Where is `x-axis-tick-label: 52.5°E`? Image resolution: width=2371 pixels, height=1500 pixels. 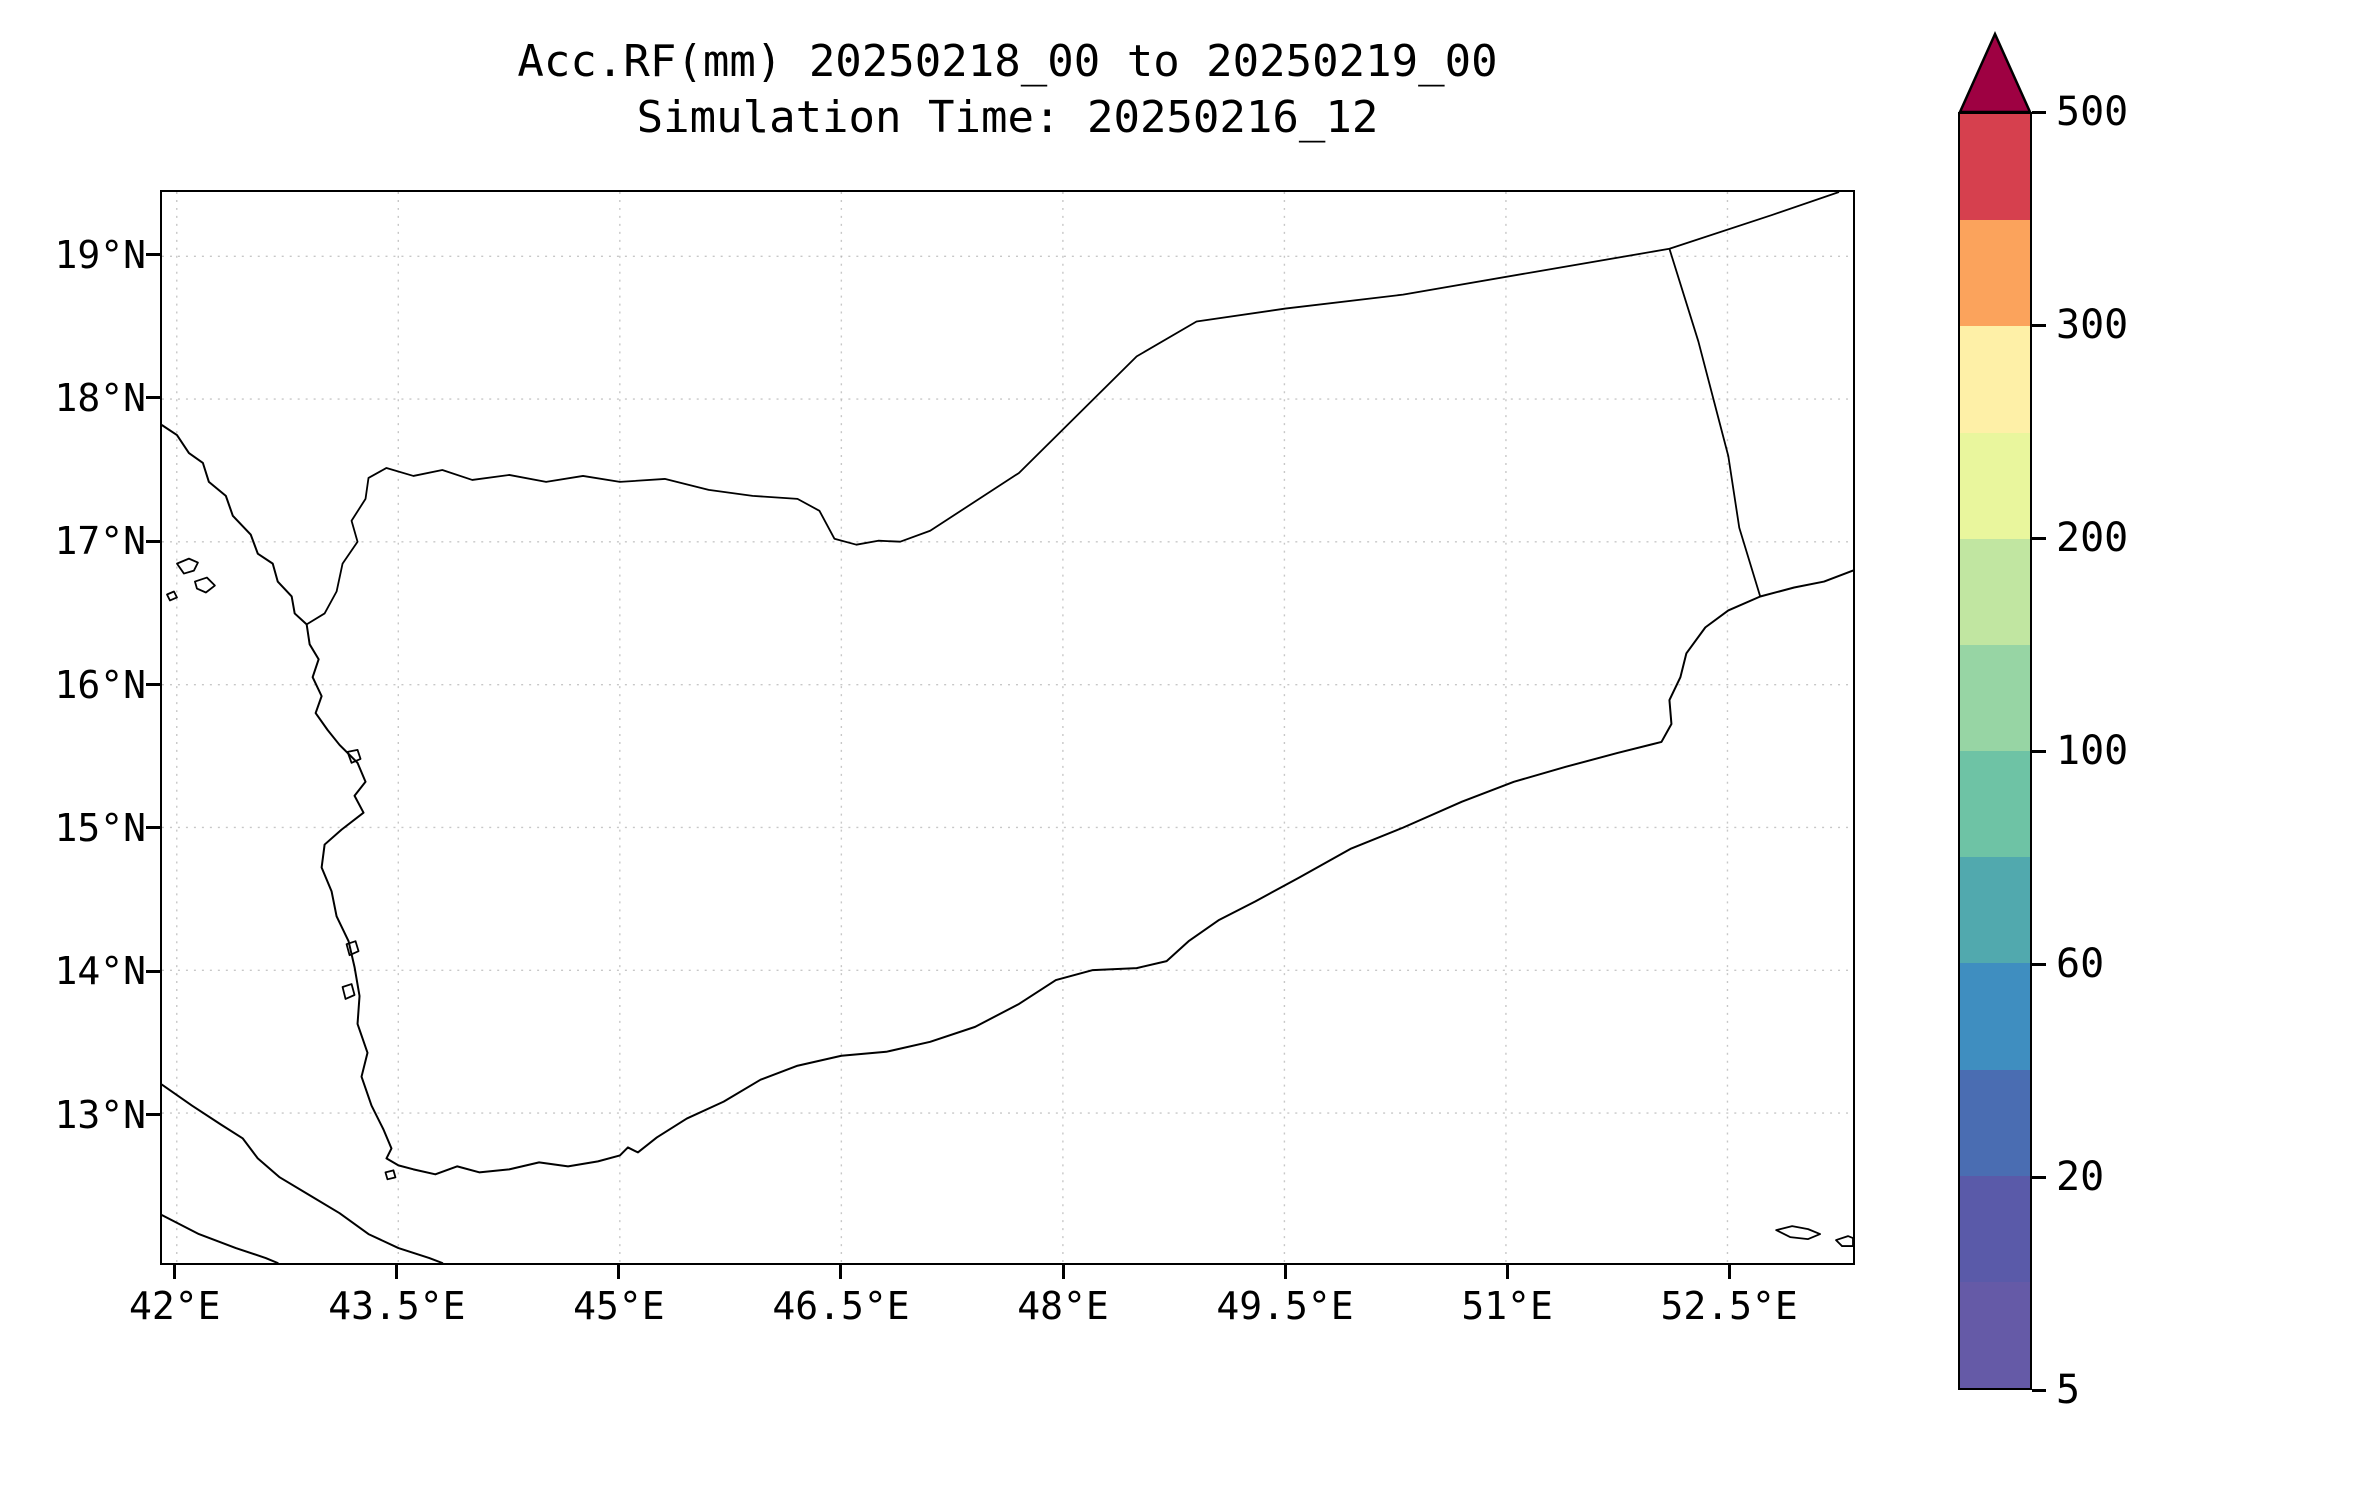
x-axis-tick-label: 52.5°E is located at coordinates (1729, 1306).